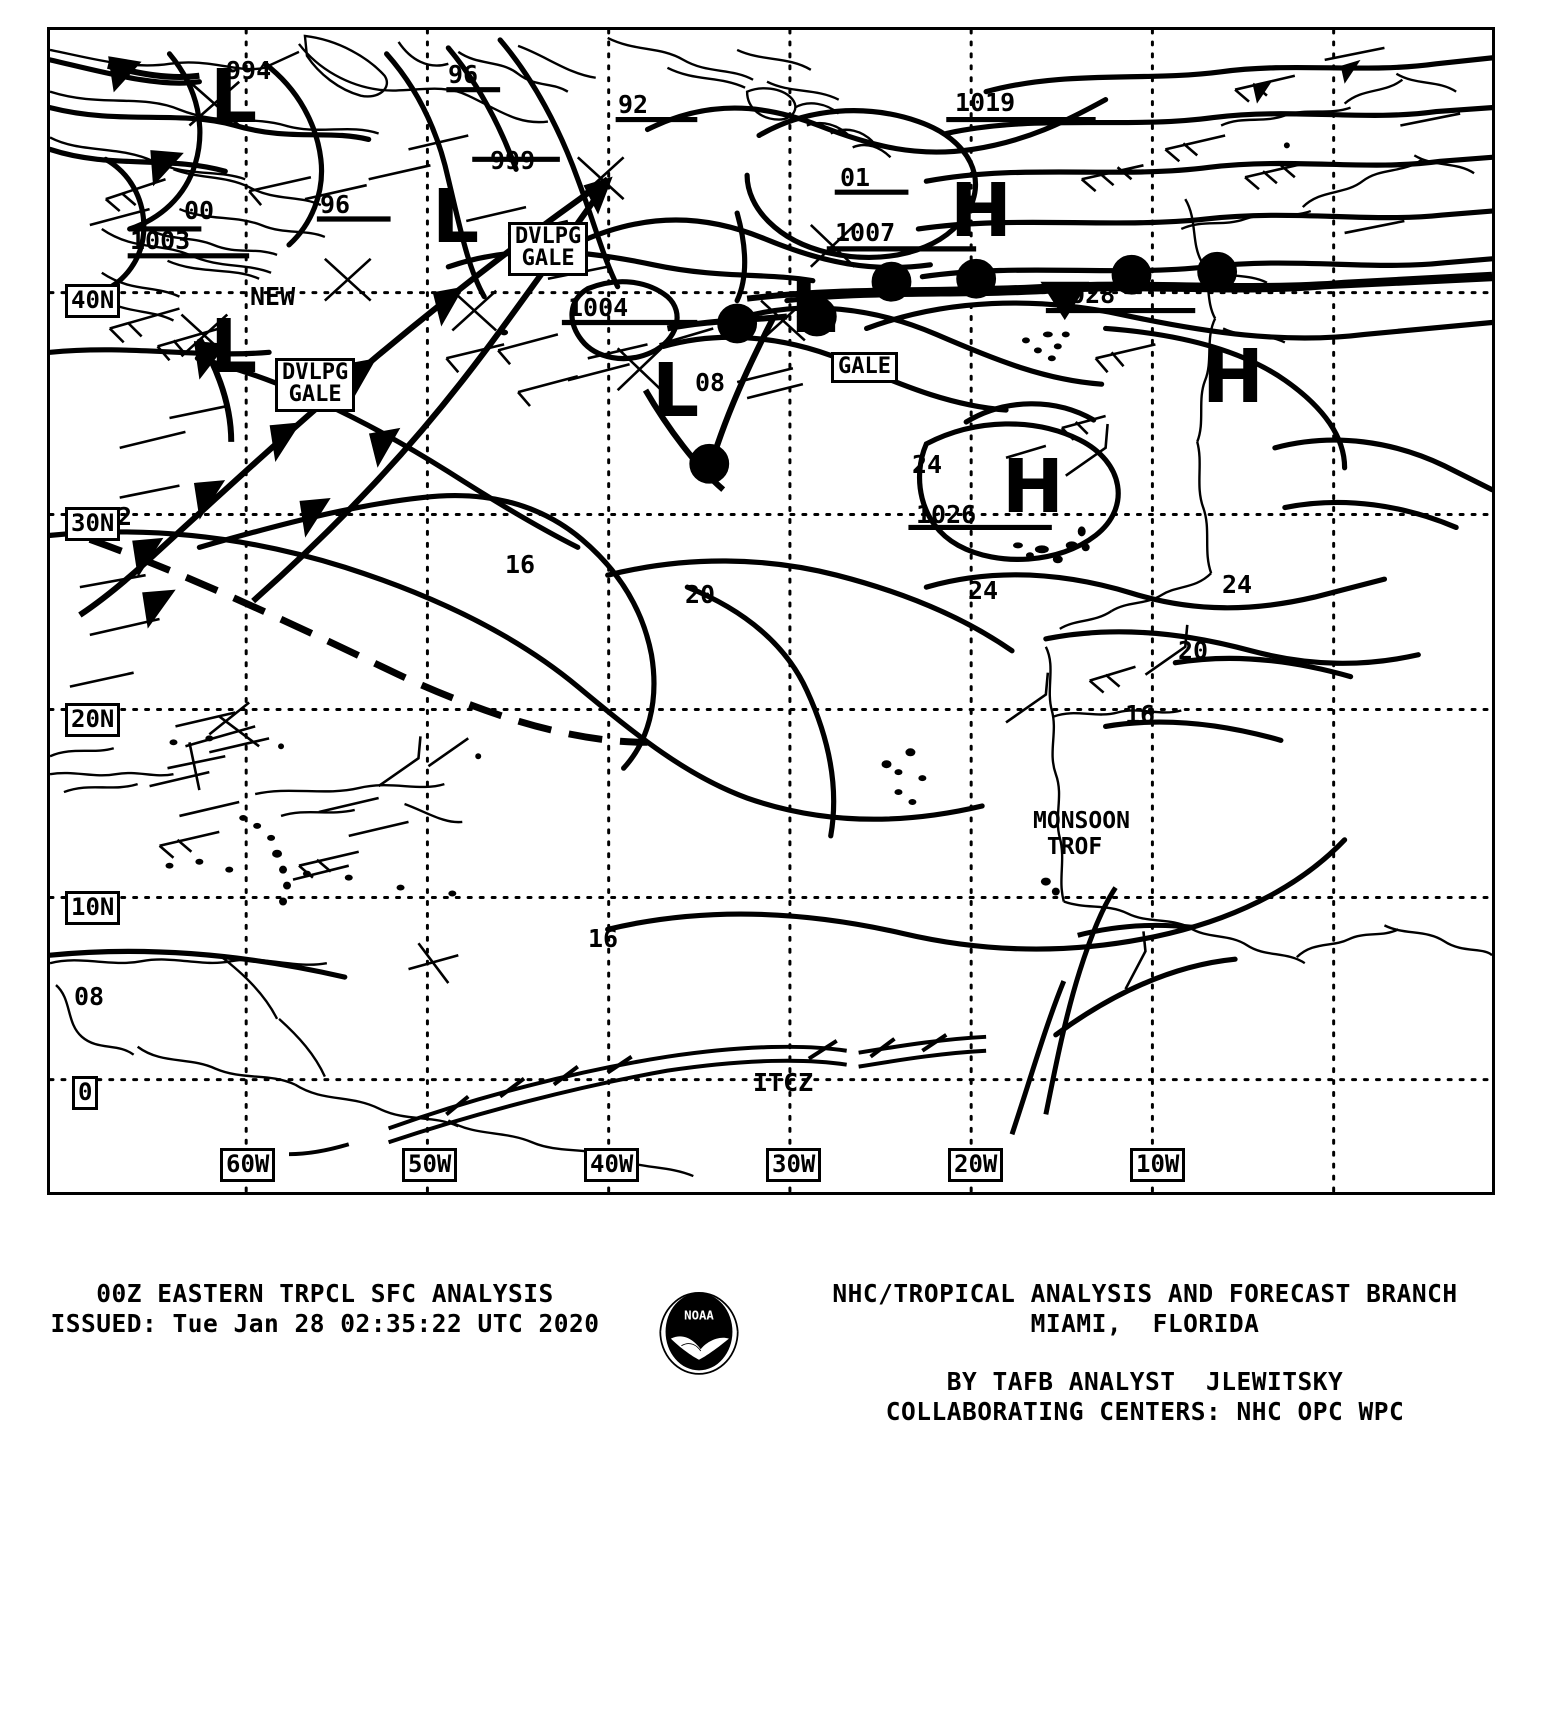  I want to click on itcz-label: ITCZ, so click(783, 1082).